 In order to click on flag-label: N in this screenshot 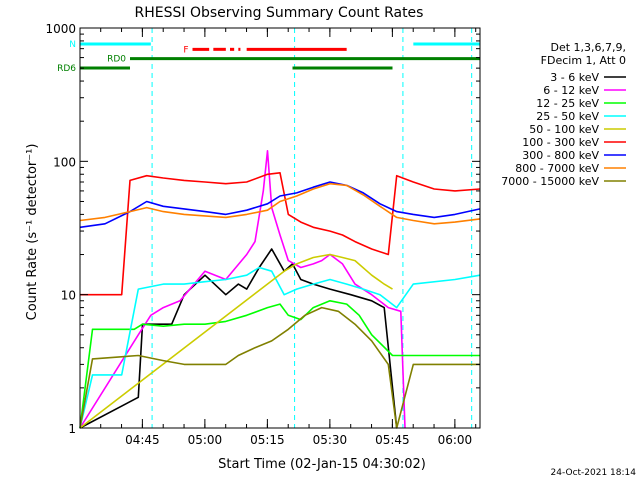, I will do `click(72, 45)`.